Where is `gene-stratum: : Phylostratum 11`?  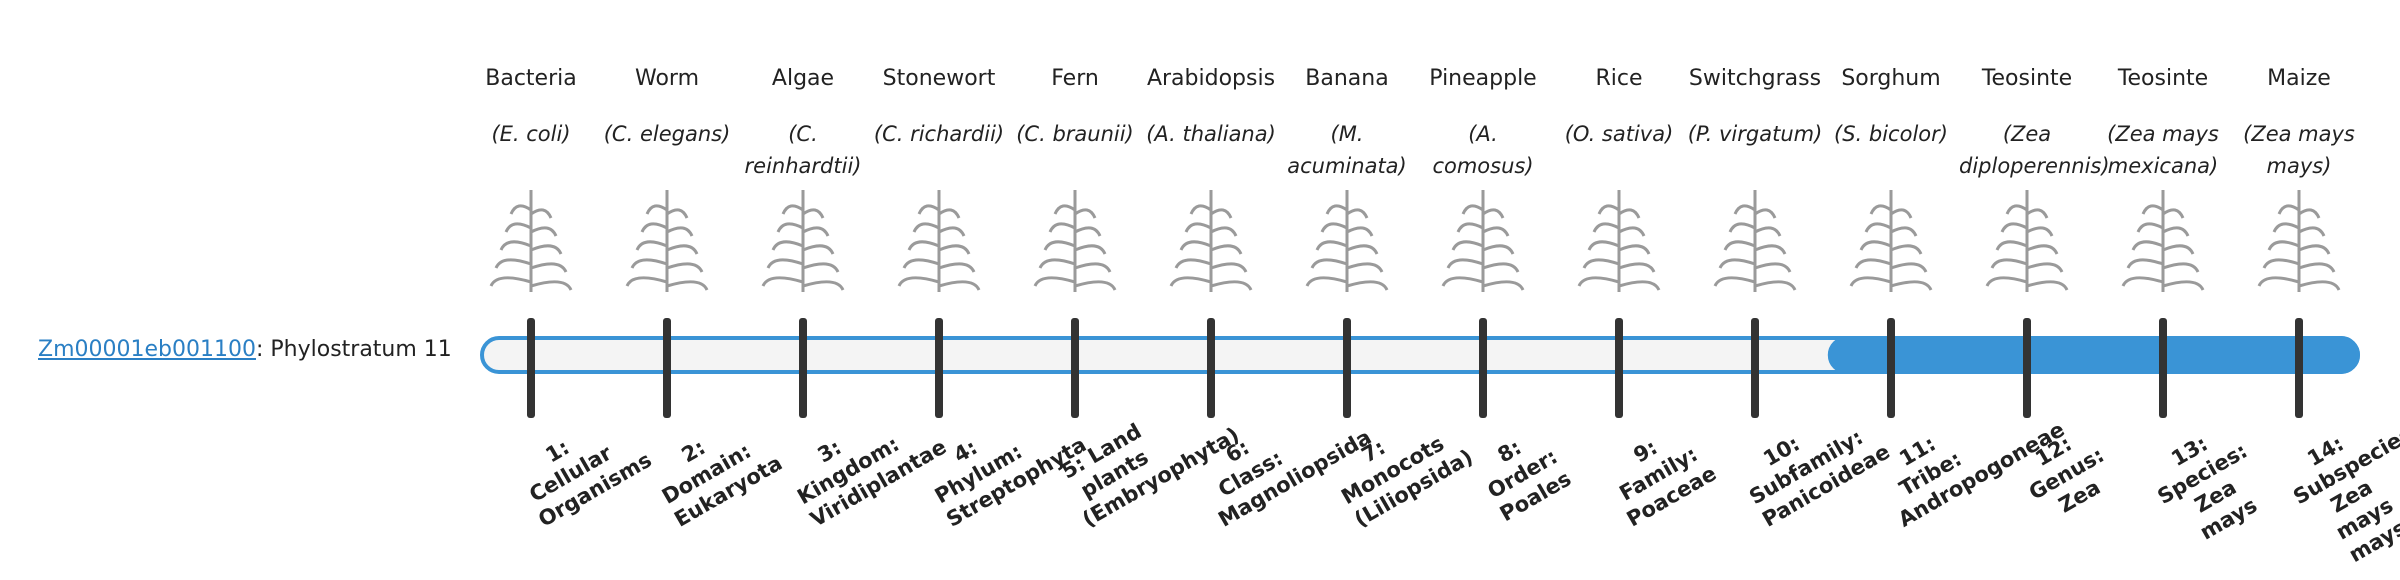 gene-stratum: : Phylostratum 11 is located at coordinates (353, 349).